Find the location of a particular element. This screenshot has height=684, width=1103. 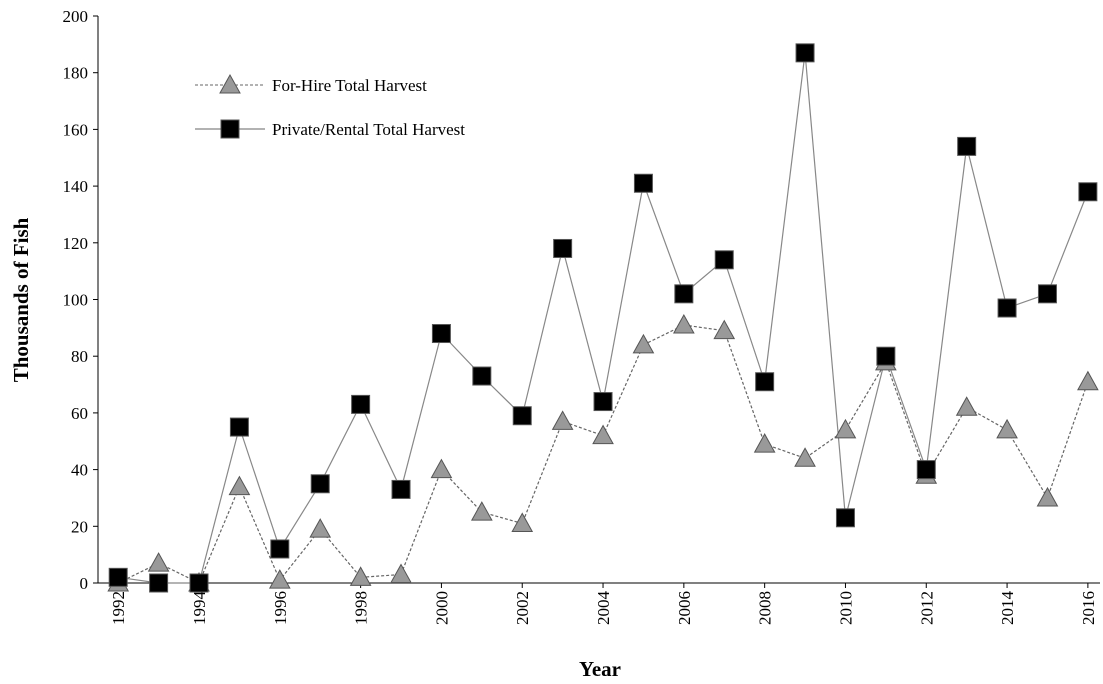

y-tick-label: 20 is located at coordinates (79, 526).